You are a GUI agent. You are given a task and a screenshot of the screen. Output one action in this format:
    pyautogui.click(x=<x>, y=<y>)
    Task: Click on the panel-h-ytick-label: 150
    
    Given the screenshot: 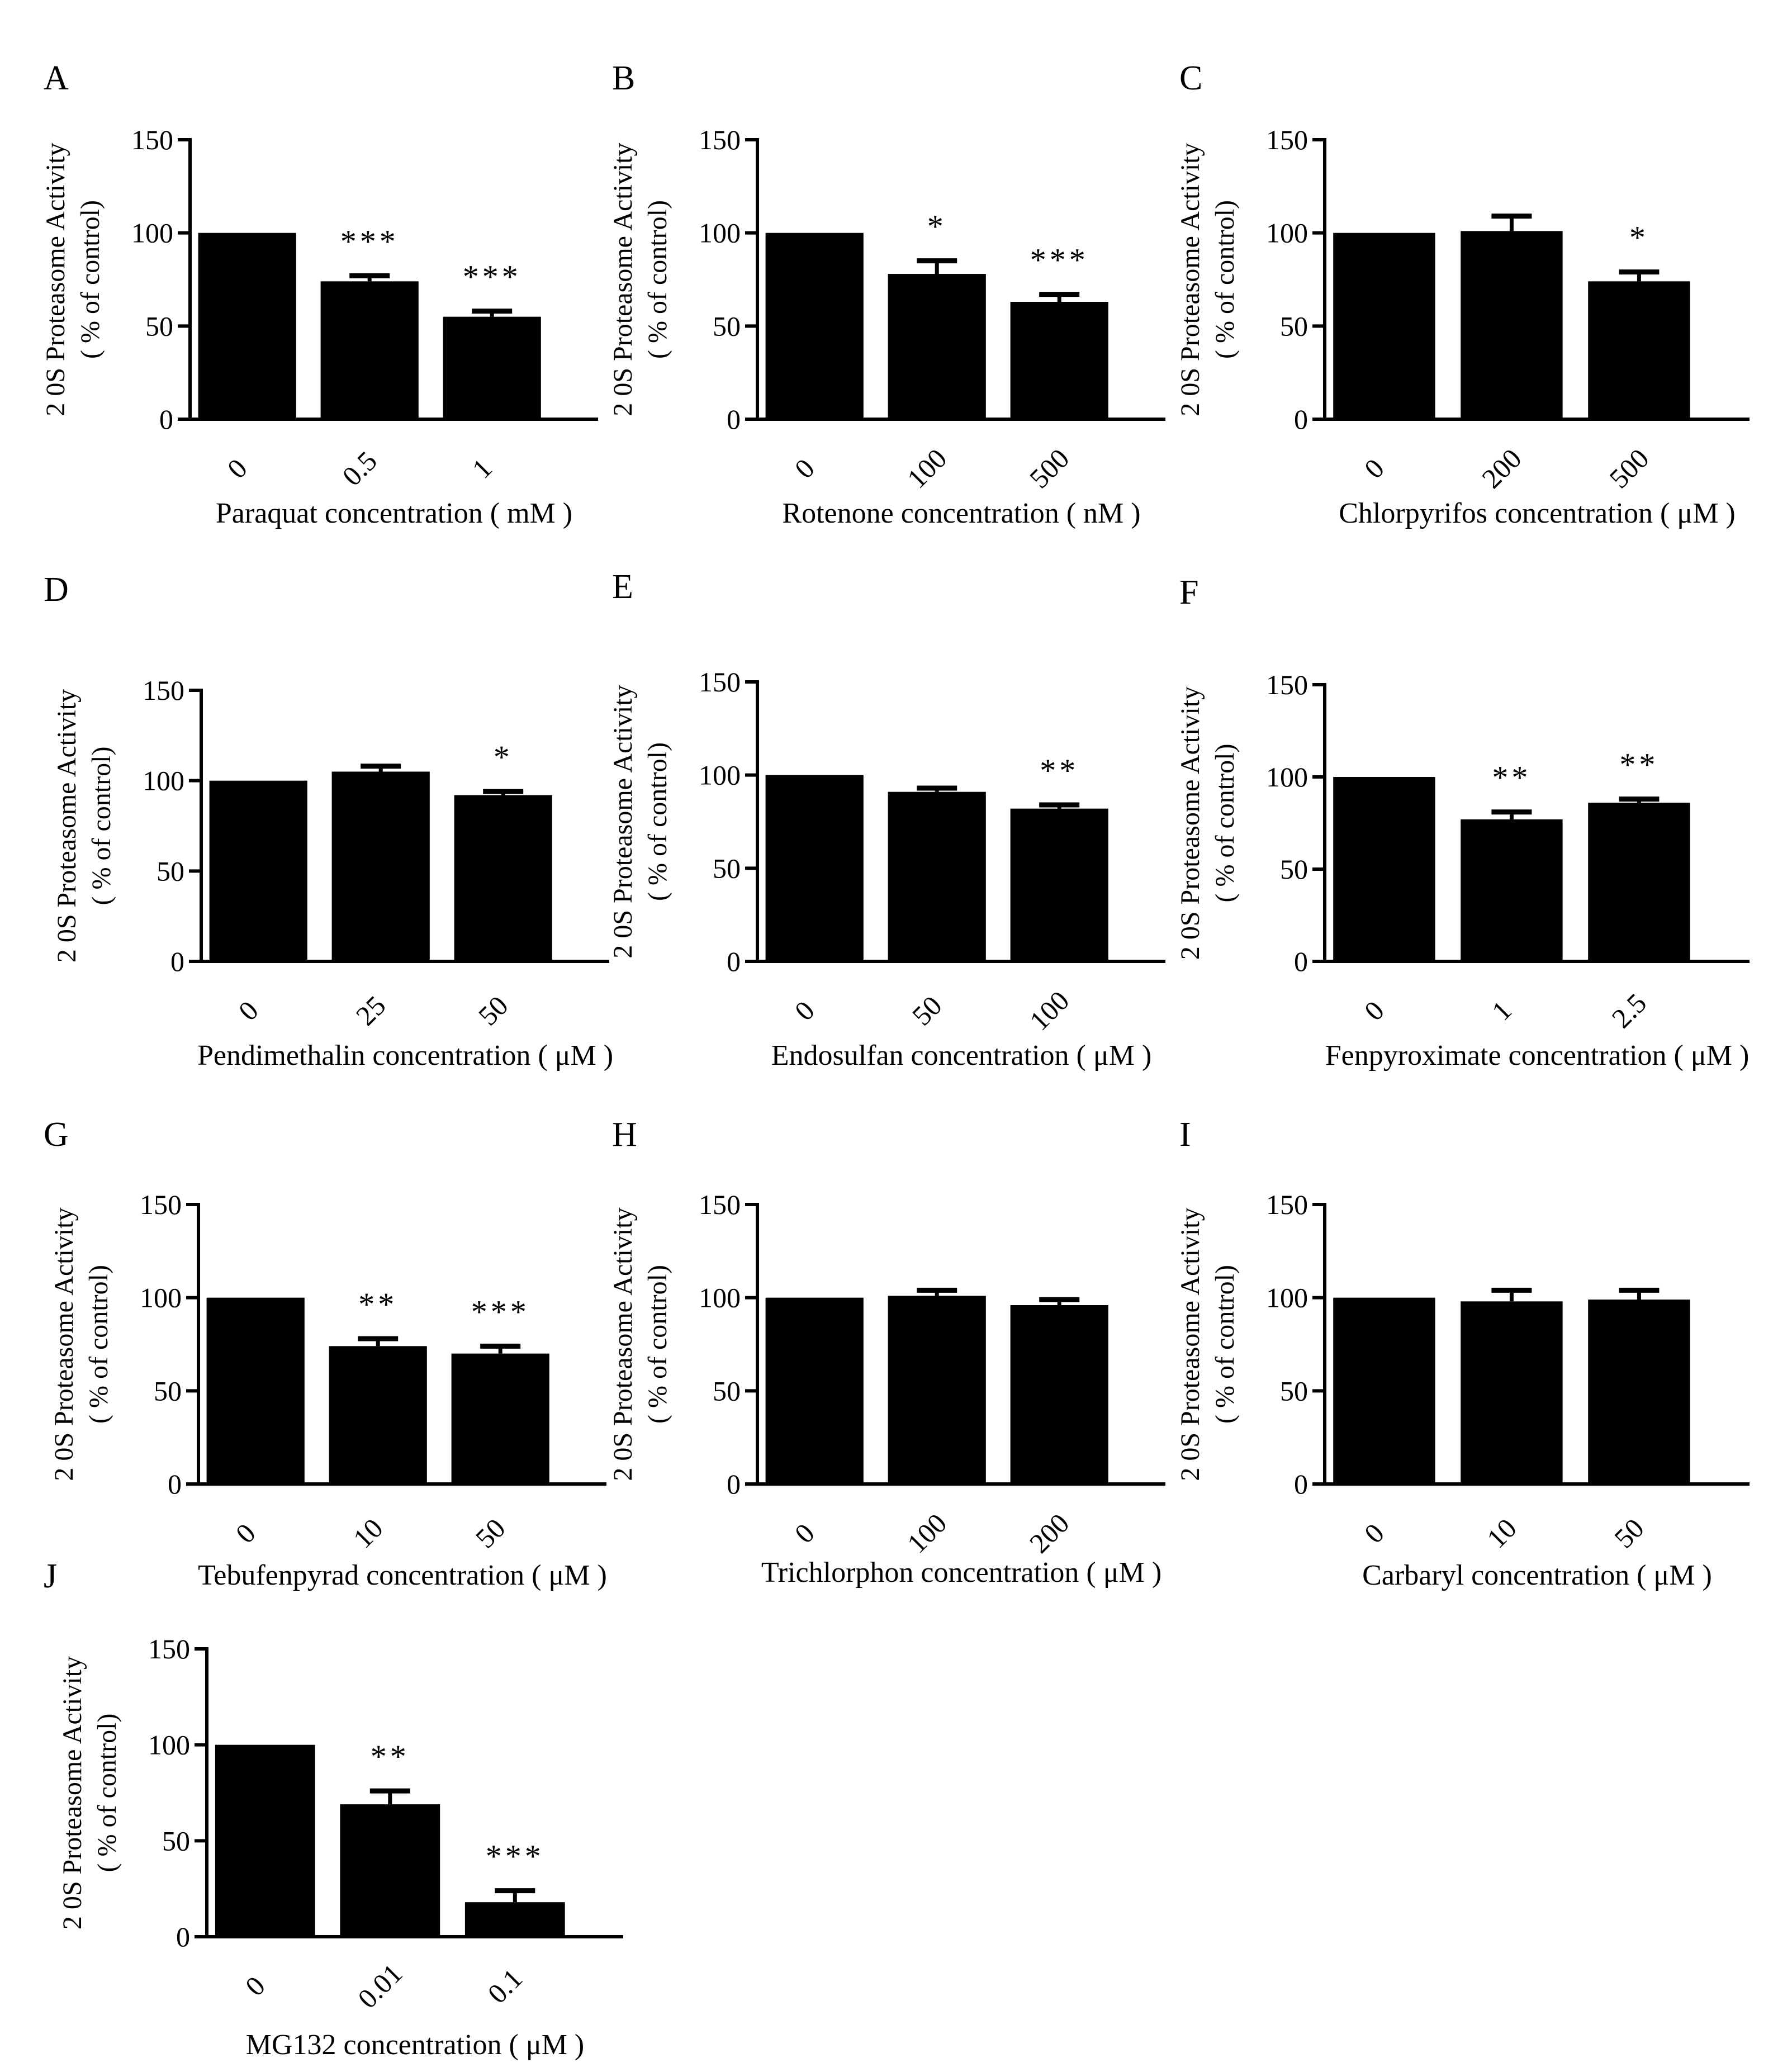 What is the action you would take?
    pyautogui.click(x=720, y=1204)
    